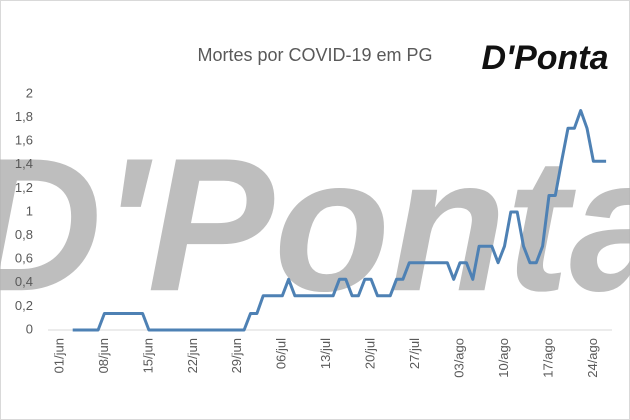 The height and width of the screenshot is (420, 630). Describe the element at coordinates (58, 355) in the screenshot. I see `x-tick-label: 01/jun` at that location.